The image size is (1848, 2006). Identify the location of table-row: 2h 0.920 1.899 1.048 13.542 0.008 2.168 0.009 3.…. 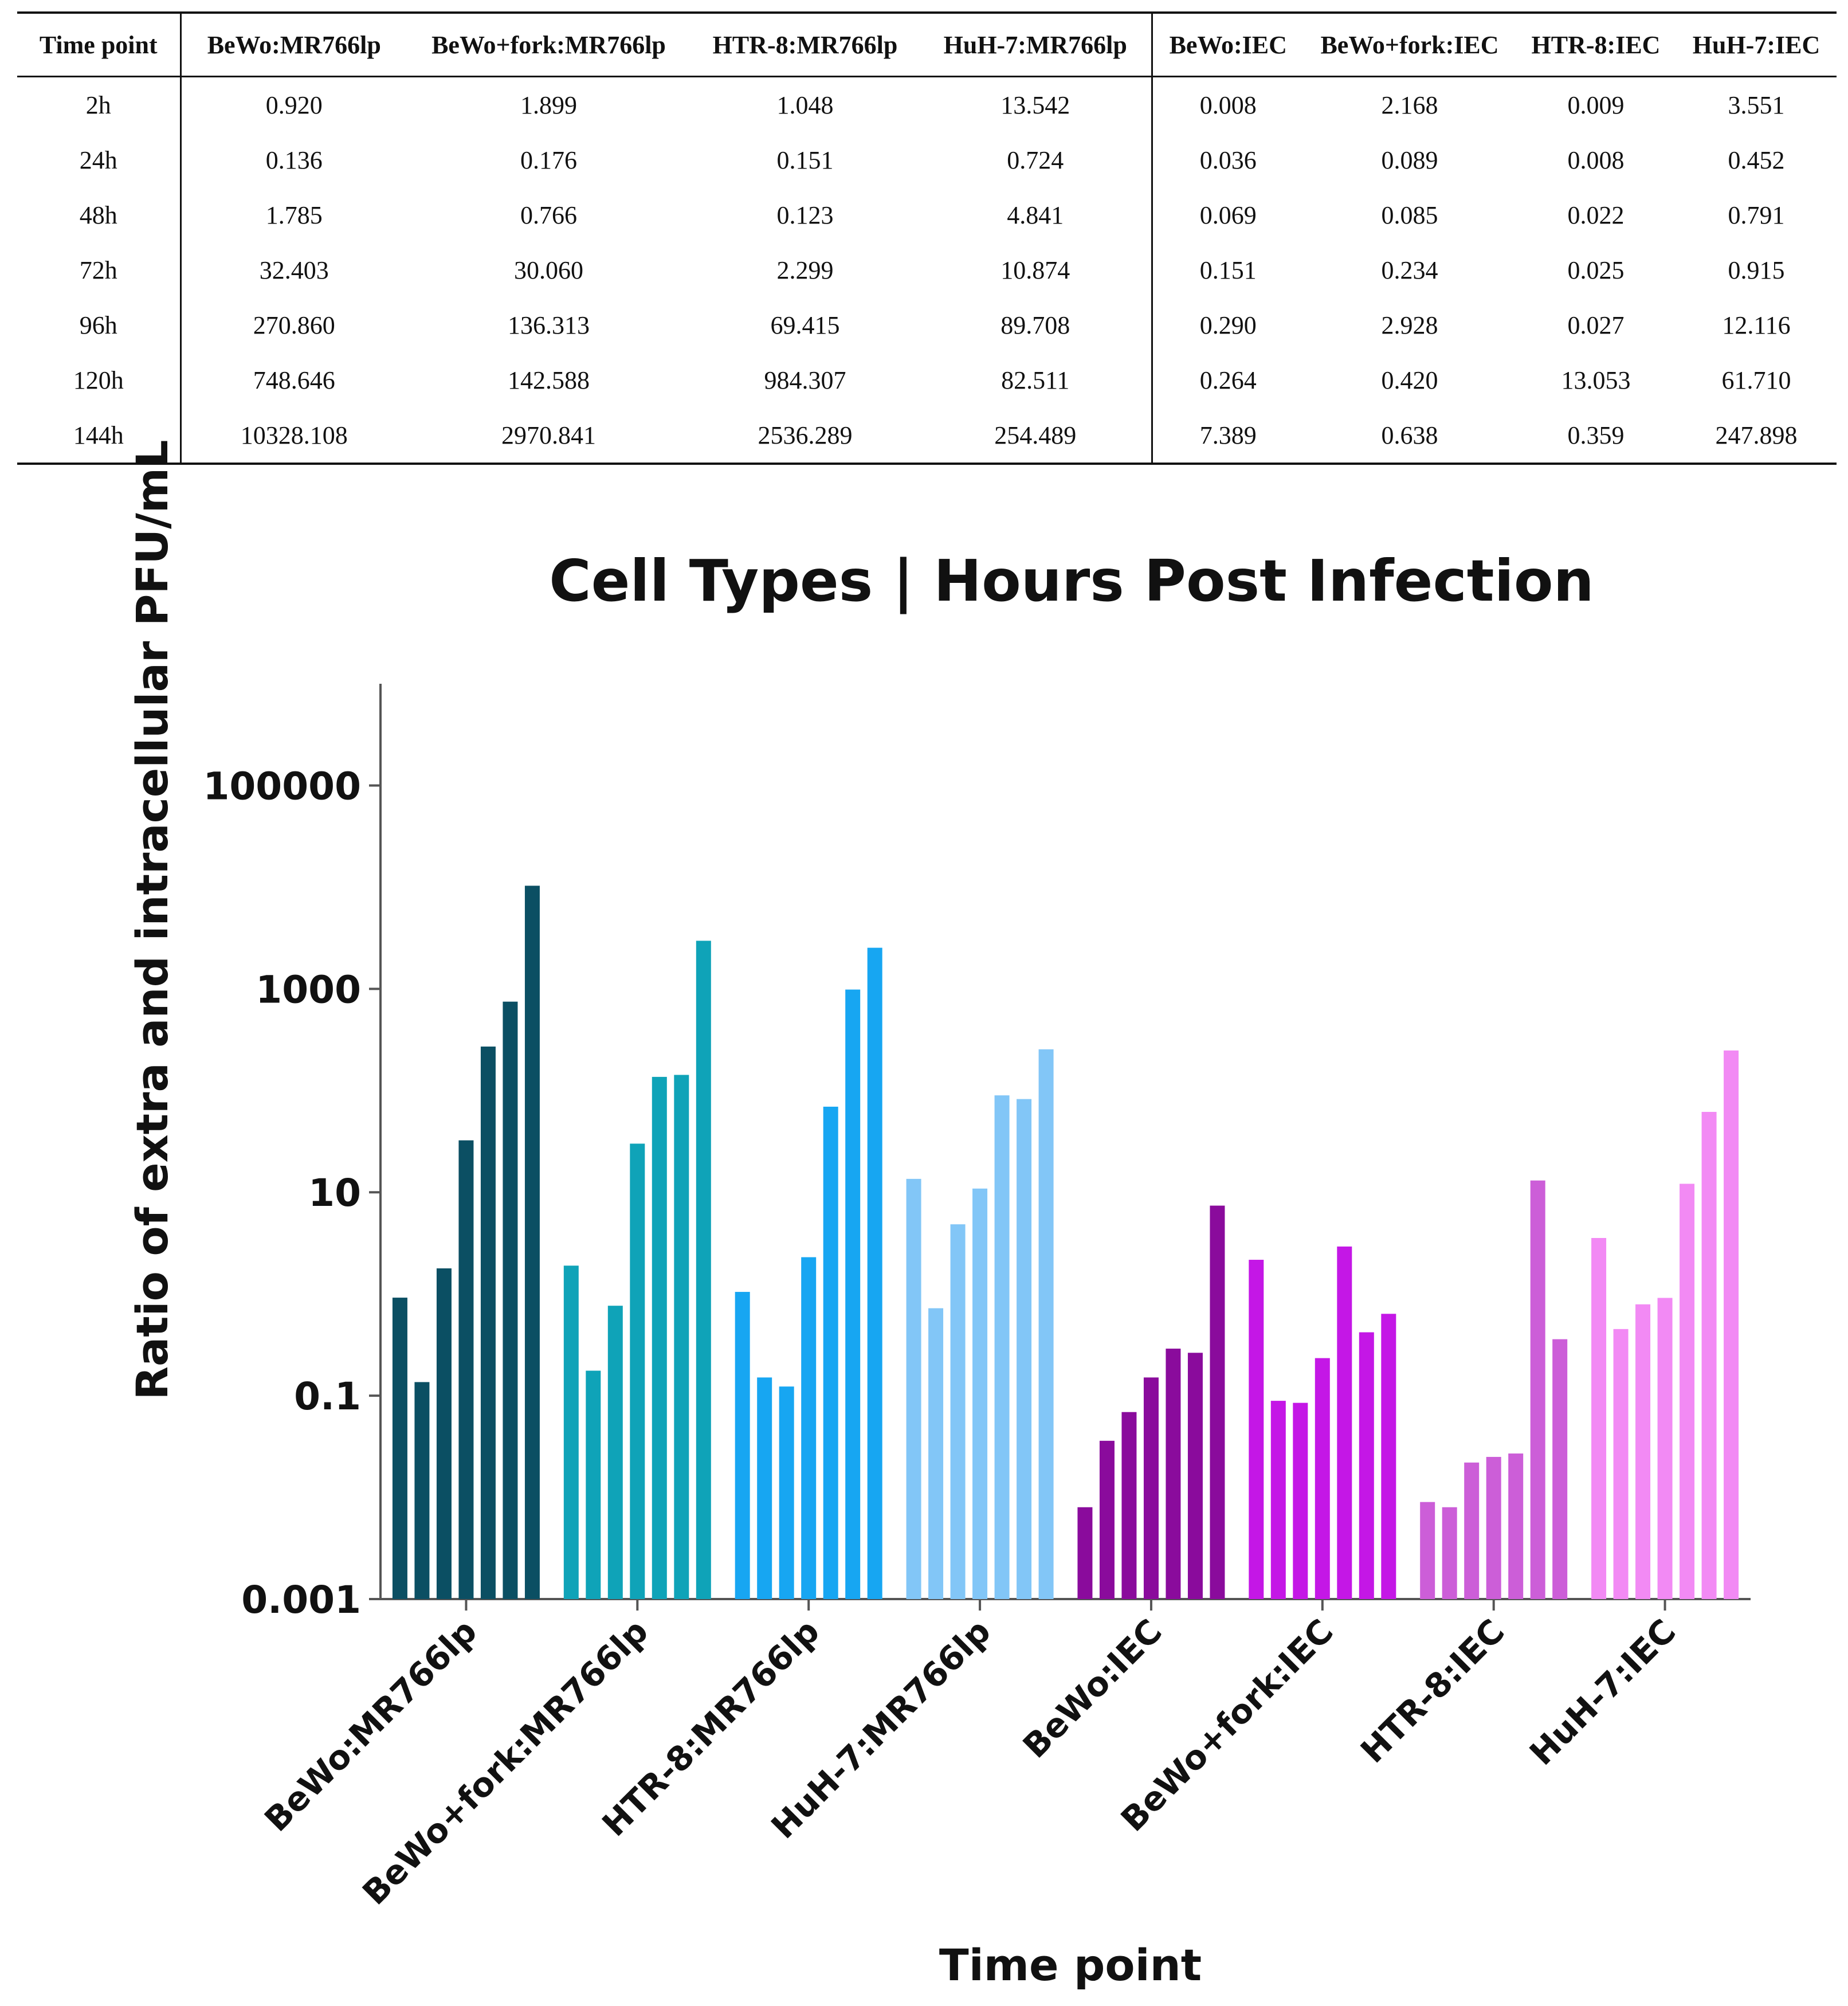
(927, 104).